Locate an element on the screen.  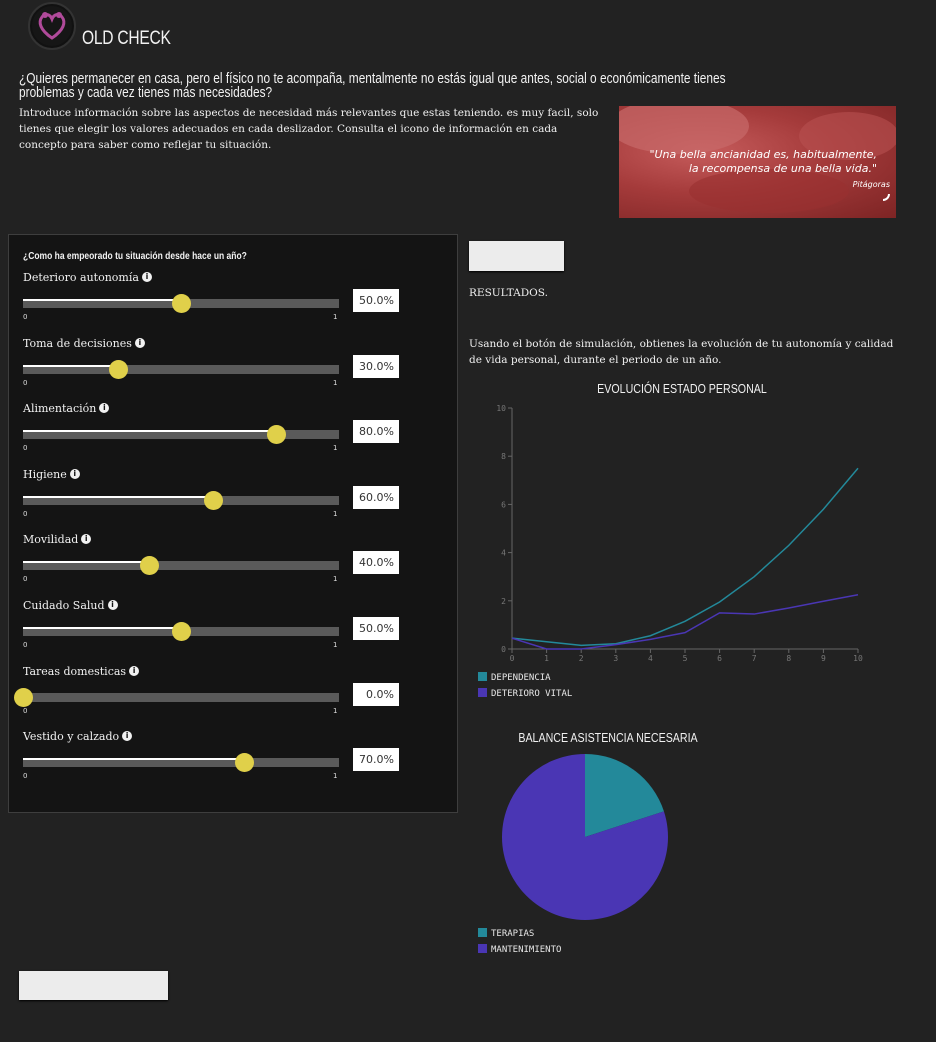
slider-label: Tareas domesticas i is located at coordinates (81, 671).